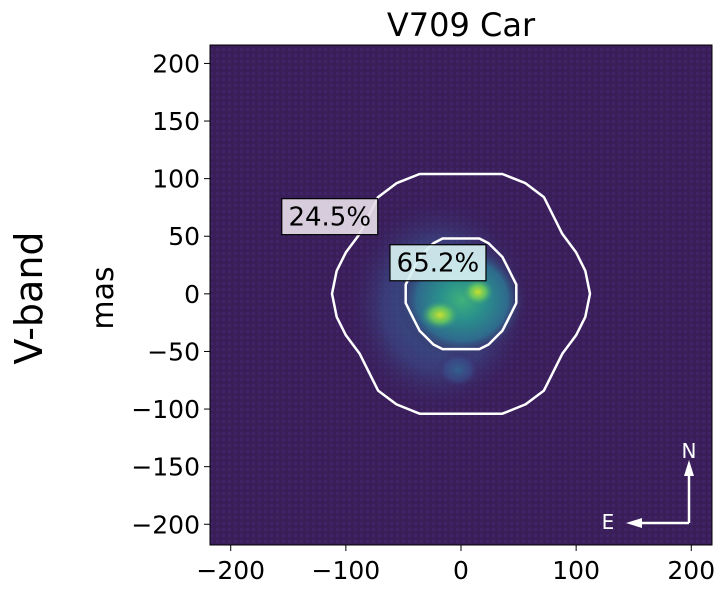 This screenshot has width=728, height=593. Describe the element at coordinates (384, 240) in the screenshot. I see `contour-labels: 65.2% 24.5%` at that location.